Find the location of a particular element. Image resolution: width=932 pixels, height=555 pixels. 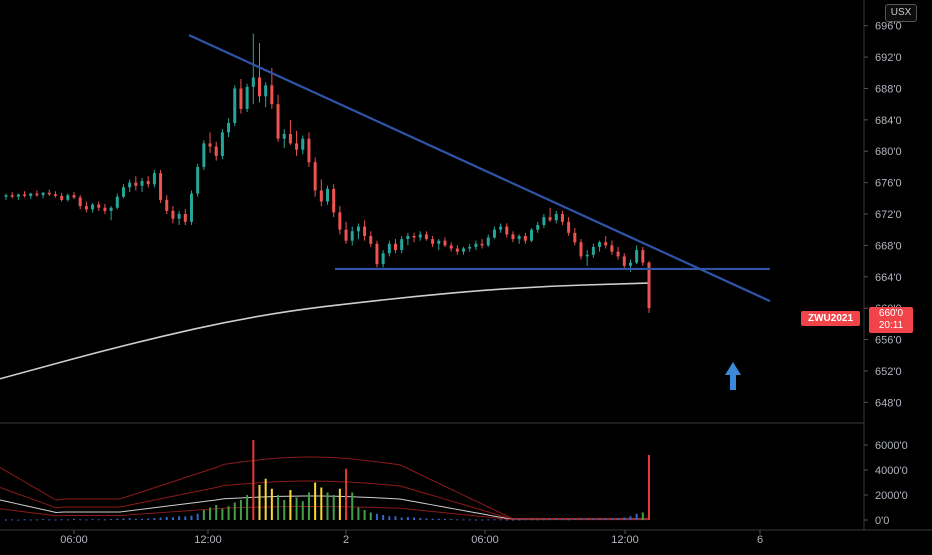

volume-bars is located at coordinates (327, 480).